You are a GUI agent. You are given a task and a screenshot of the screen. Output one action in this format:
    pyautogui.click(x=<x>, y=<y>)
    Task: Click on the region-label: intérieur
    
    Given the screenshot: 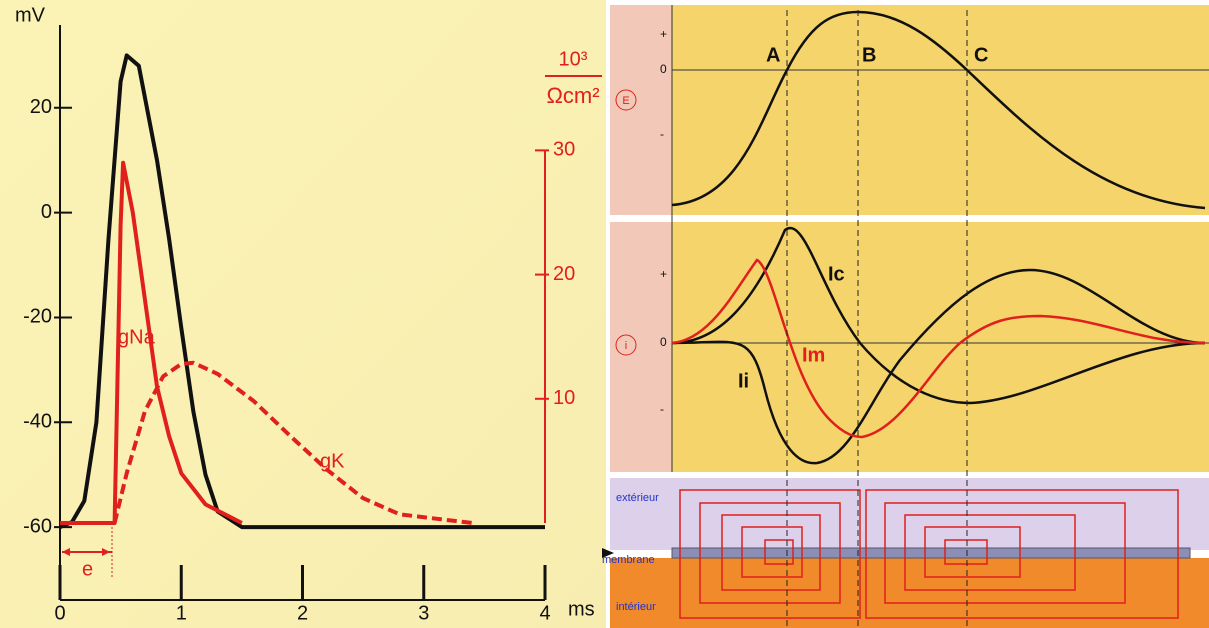 What is the action you would take?
    pyautogui.click(x=636, y=607)
    